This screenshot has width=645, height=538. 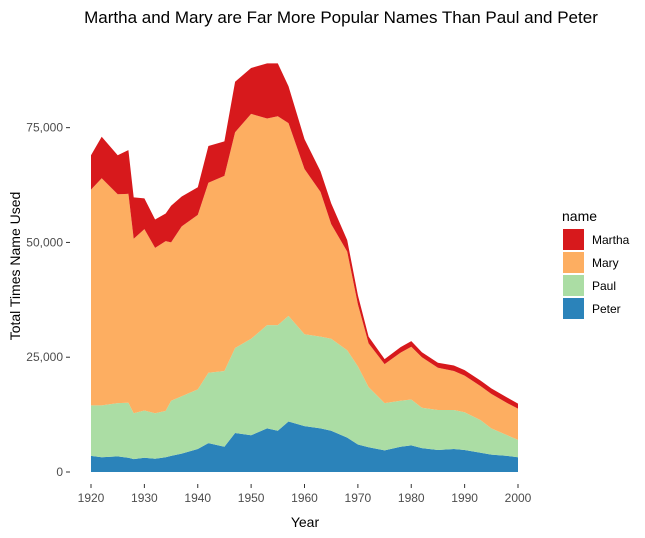 I want to click on x-tick-label: 1940, so click(x=197, y=498).